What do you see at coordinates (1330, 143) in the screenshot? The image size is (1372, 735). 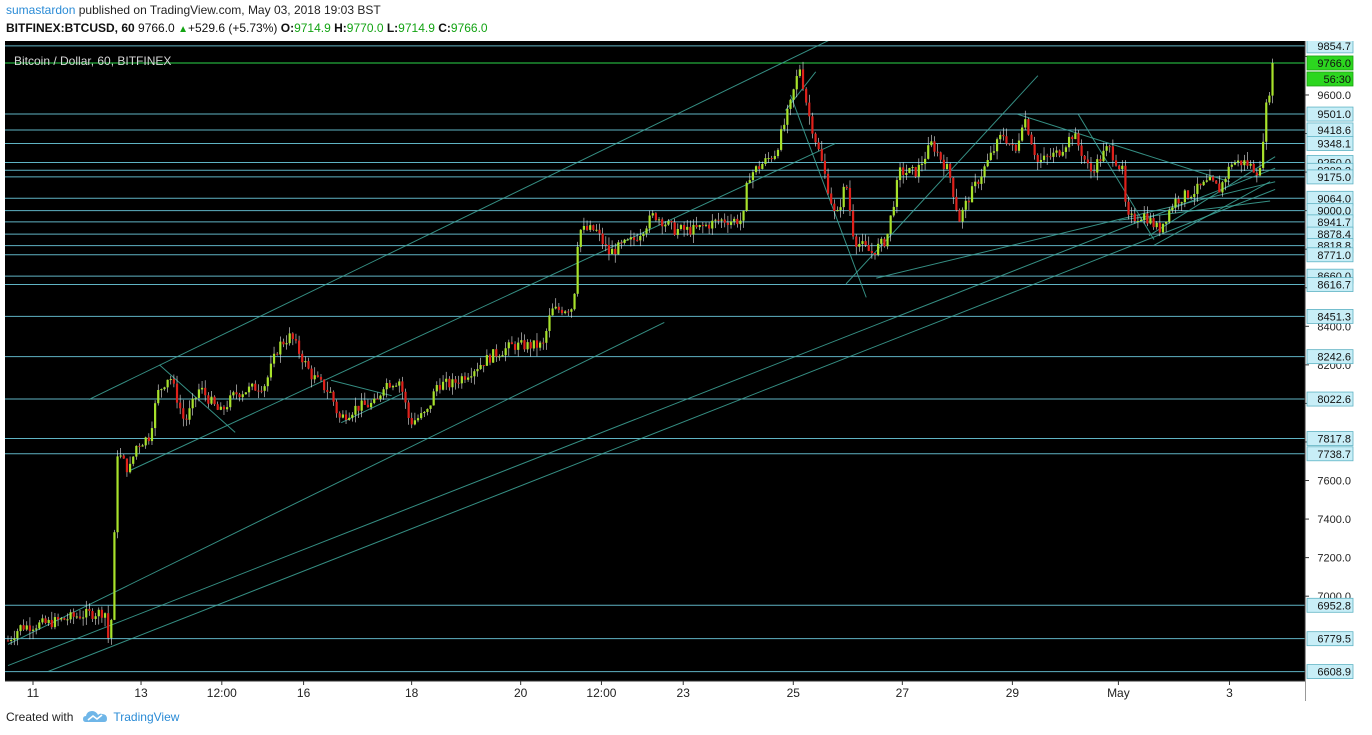 I see `price-level-label: 9348.1` at bounding box center [1330, 143].